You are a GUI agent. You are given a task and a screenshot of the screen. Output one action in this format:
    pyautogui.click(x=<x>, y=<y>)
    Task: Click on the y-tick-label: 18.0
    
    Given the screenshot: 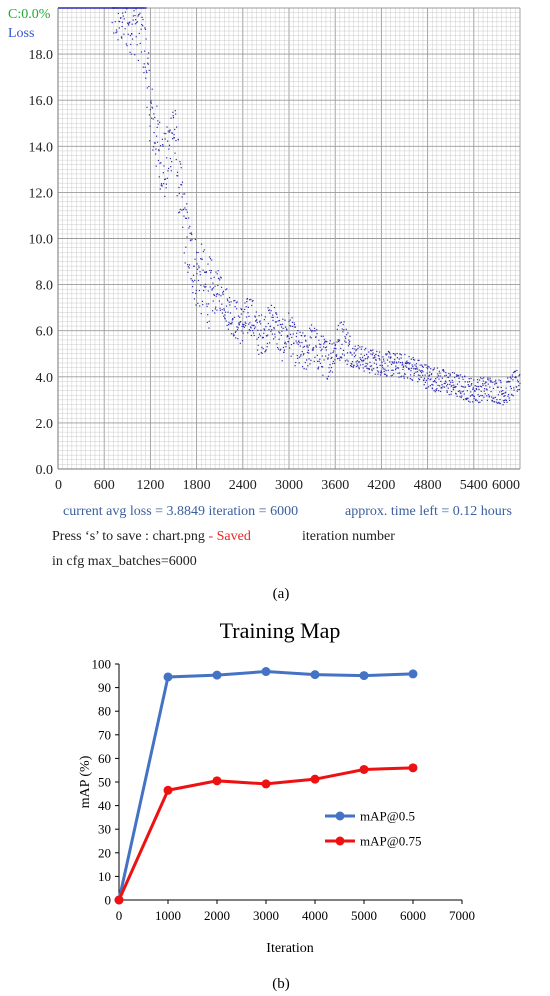 What is the action you would take?
    pyautogui.click(x=41, y=55)
    